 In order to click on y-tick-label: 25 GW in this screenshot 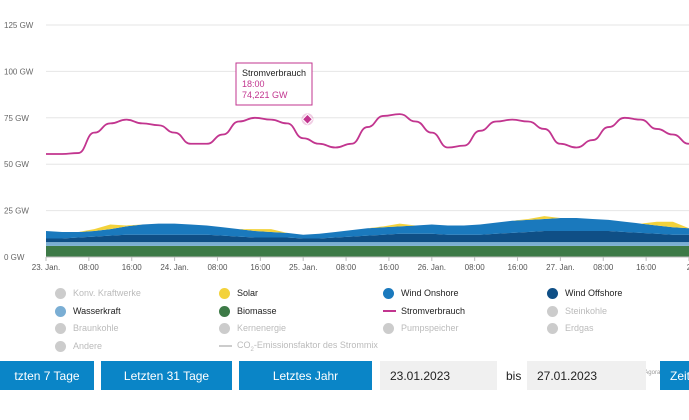, I will do `click(16, 211)`.